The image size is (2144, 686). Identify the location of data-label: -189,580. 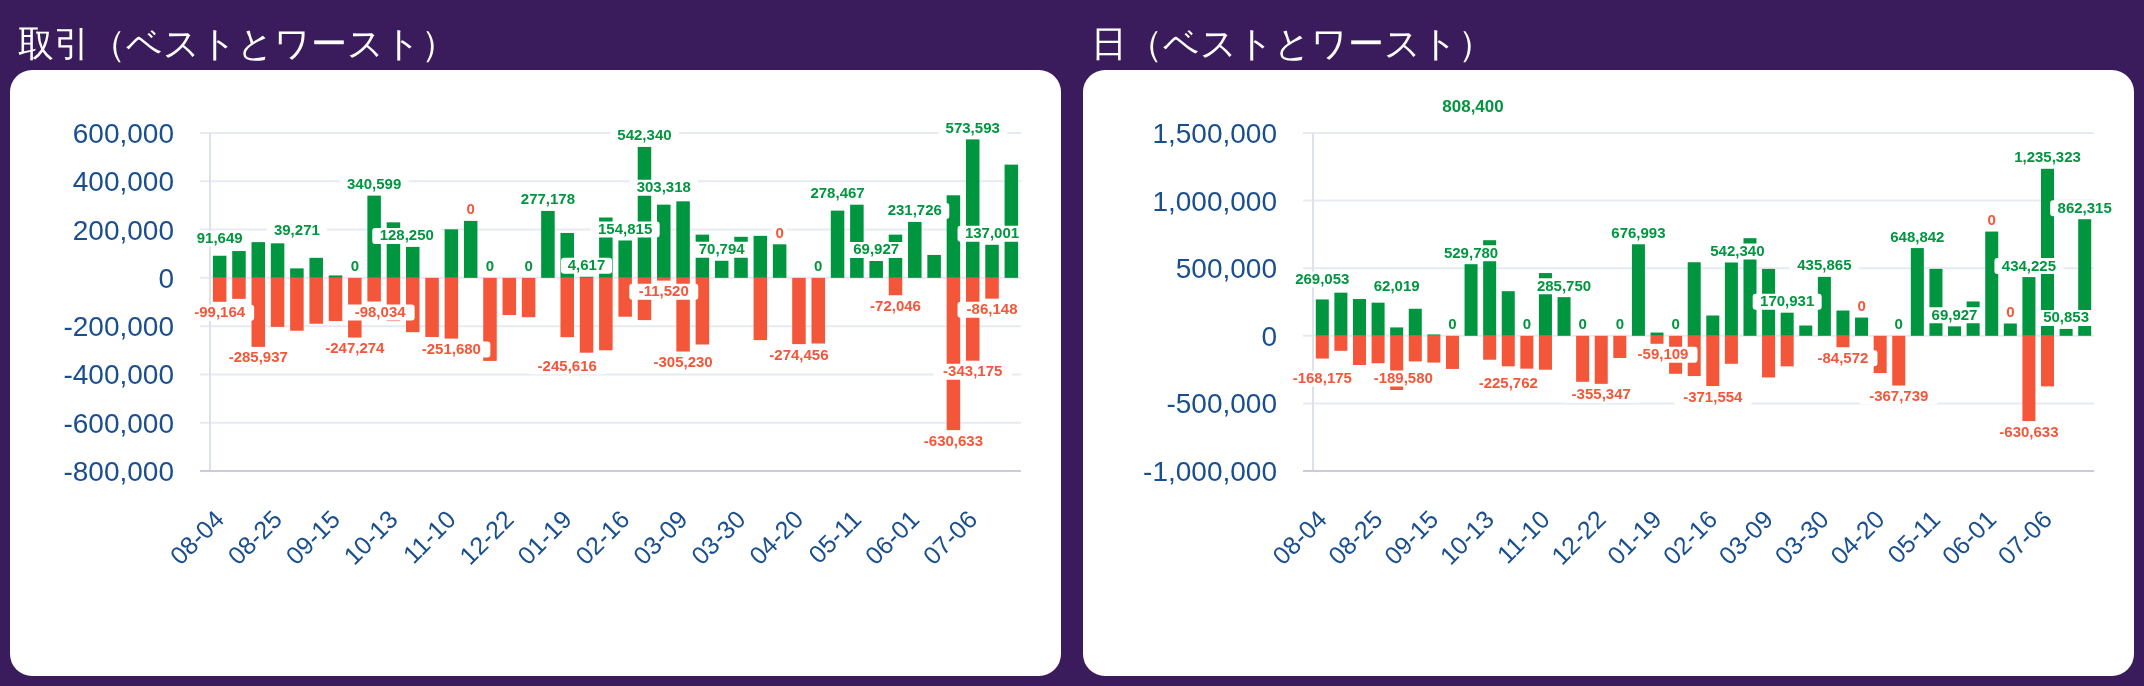
(1403, 377).